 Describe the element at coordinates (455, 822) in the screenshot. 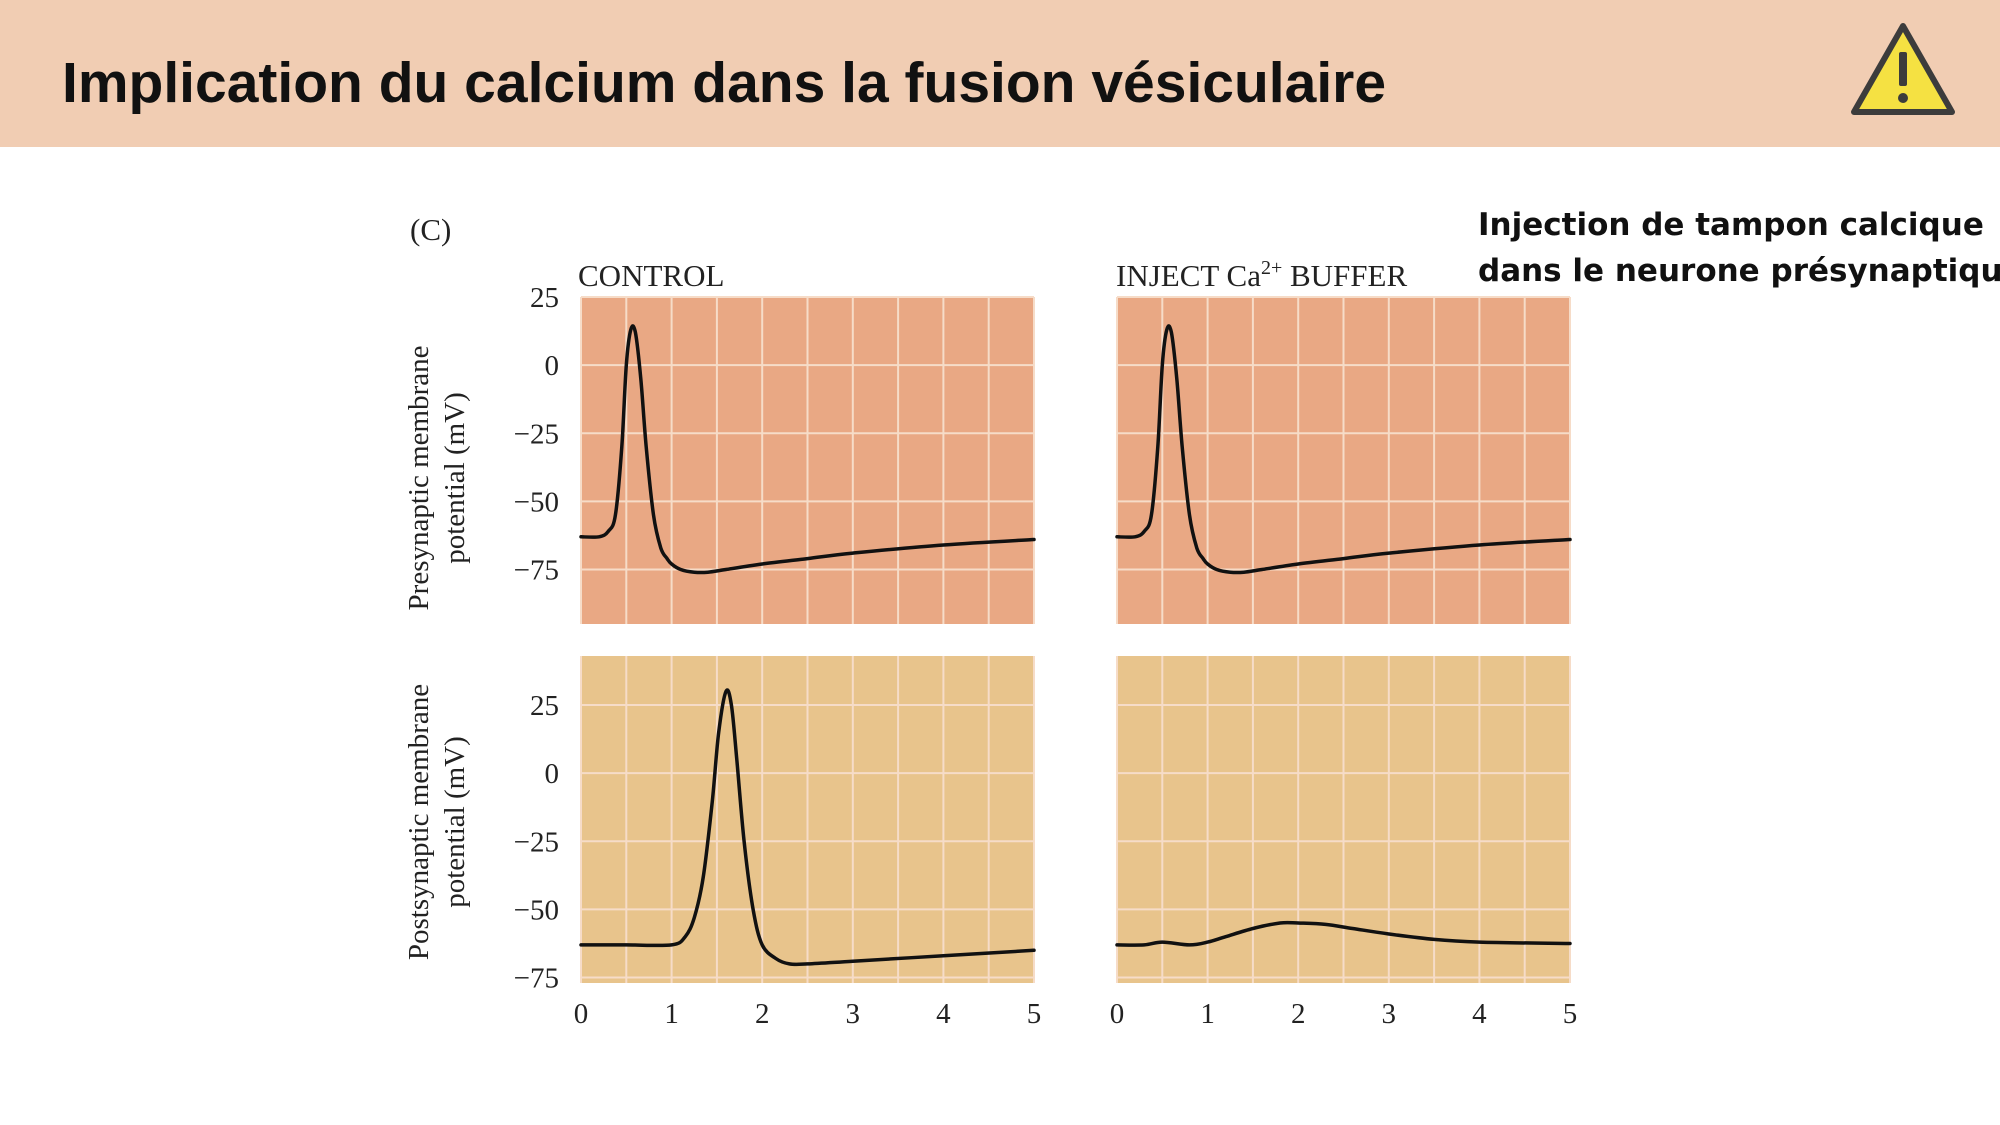

I see `ylabel-postsynaptic-line-2: potential (mV)` at that location.